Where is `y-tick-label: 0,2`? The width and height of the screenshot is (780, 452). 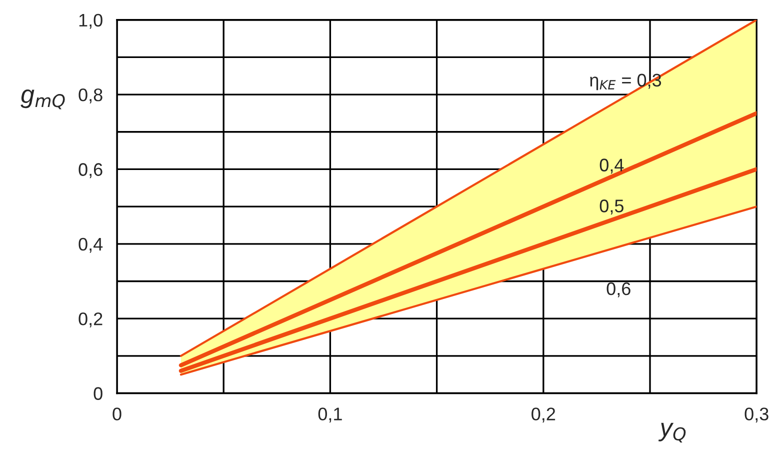
y-tick-label: 0,2 is located at coordinates (90, 320).